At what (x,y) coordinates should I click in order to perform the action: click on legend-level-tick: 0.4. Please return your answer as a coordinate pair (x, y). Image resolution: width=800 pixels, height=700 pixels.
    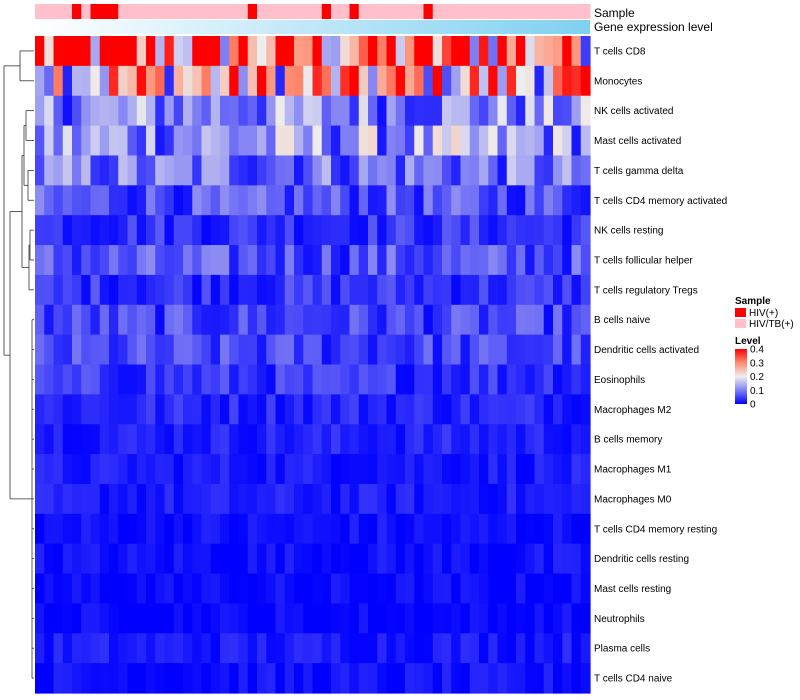
    Looking at the image, I should click on (757, 350).